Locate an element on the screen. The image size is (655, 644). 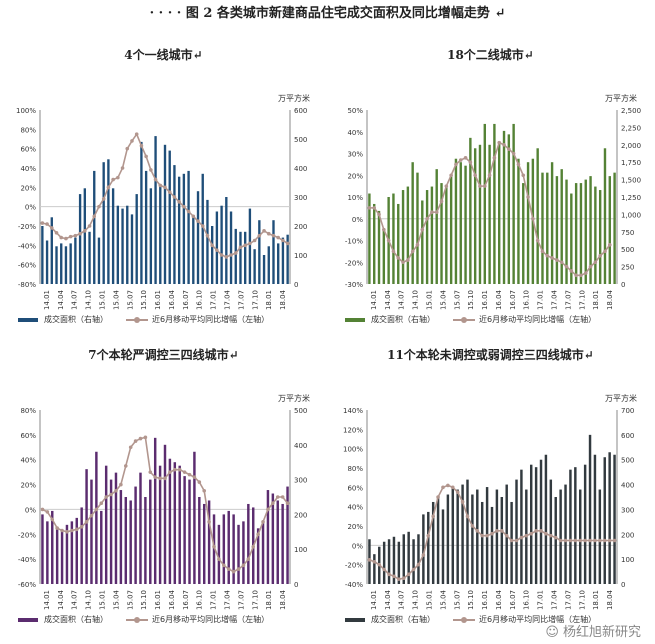
left-tick-label: 100% is located at coordinates (353, 450).